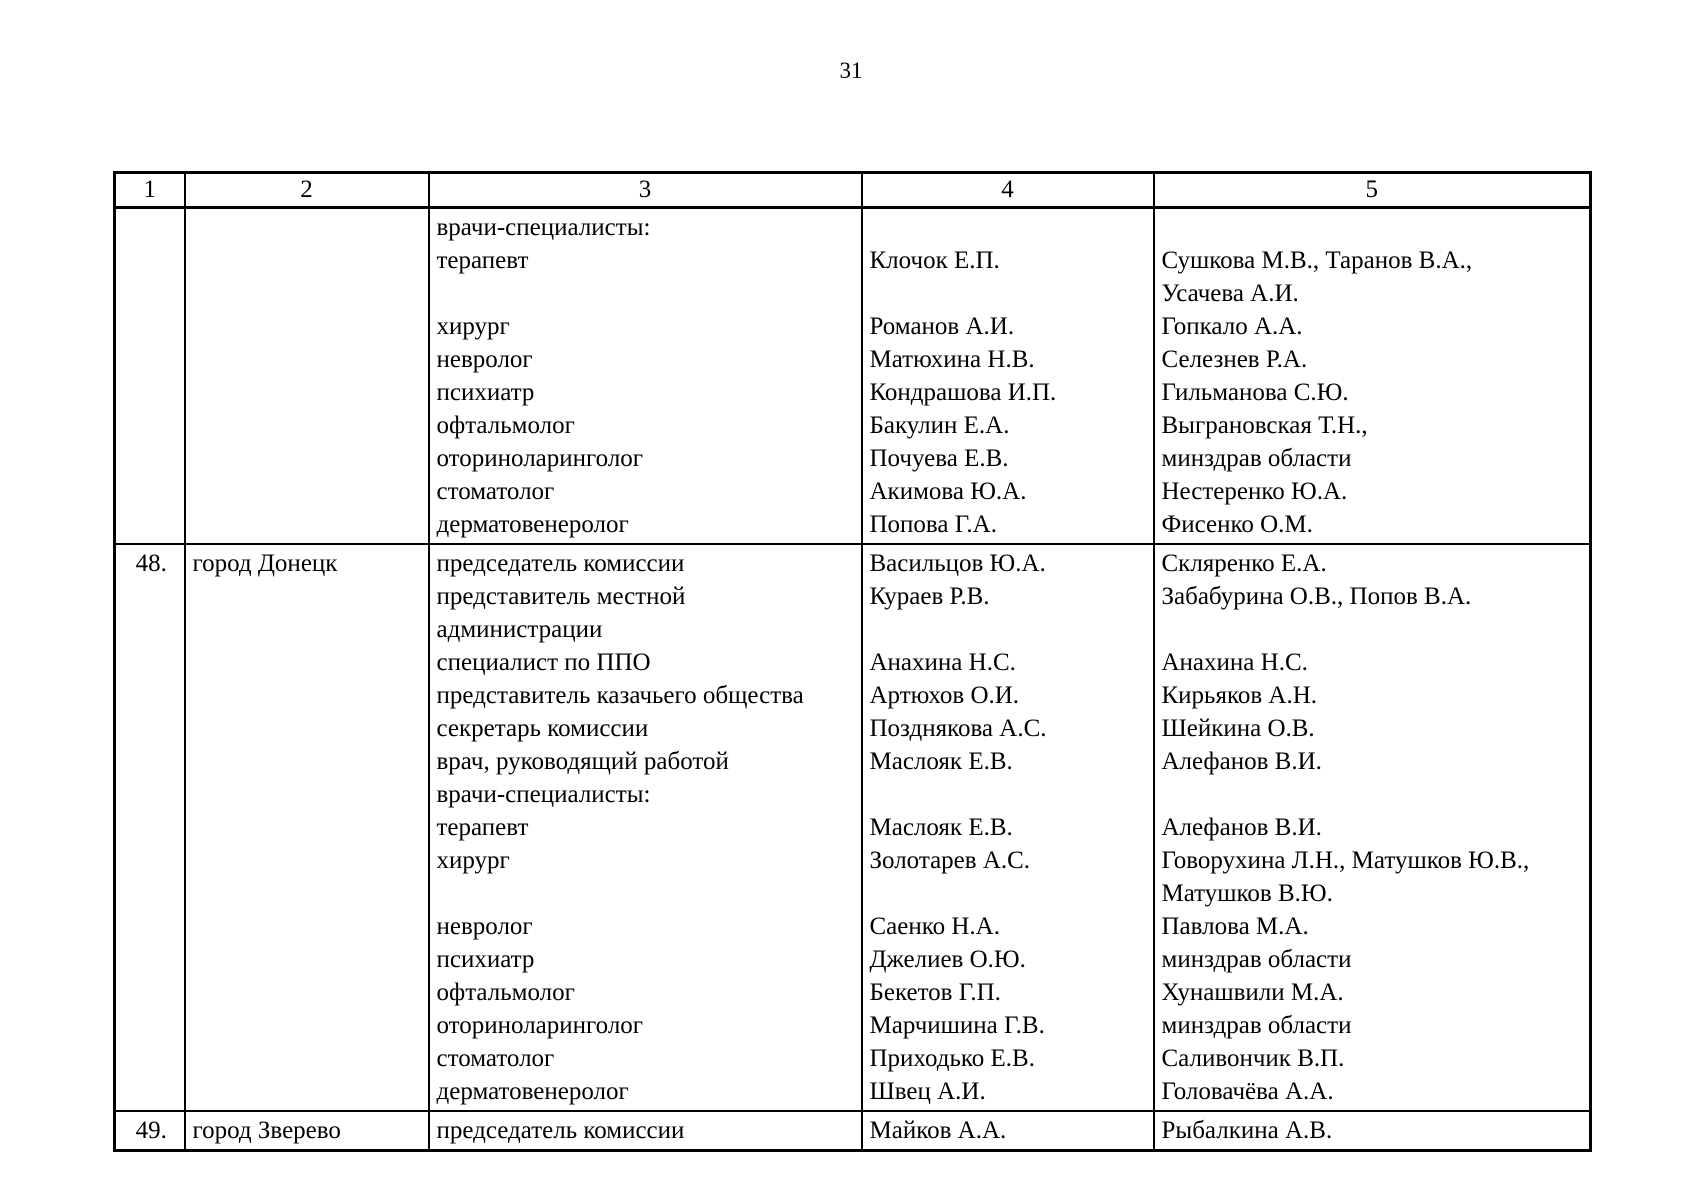 This screenshot has width=1698, height=1200. I want to click on row-number-cell: 48., so click(149, 827).